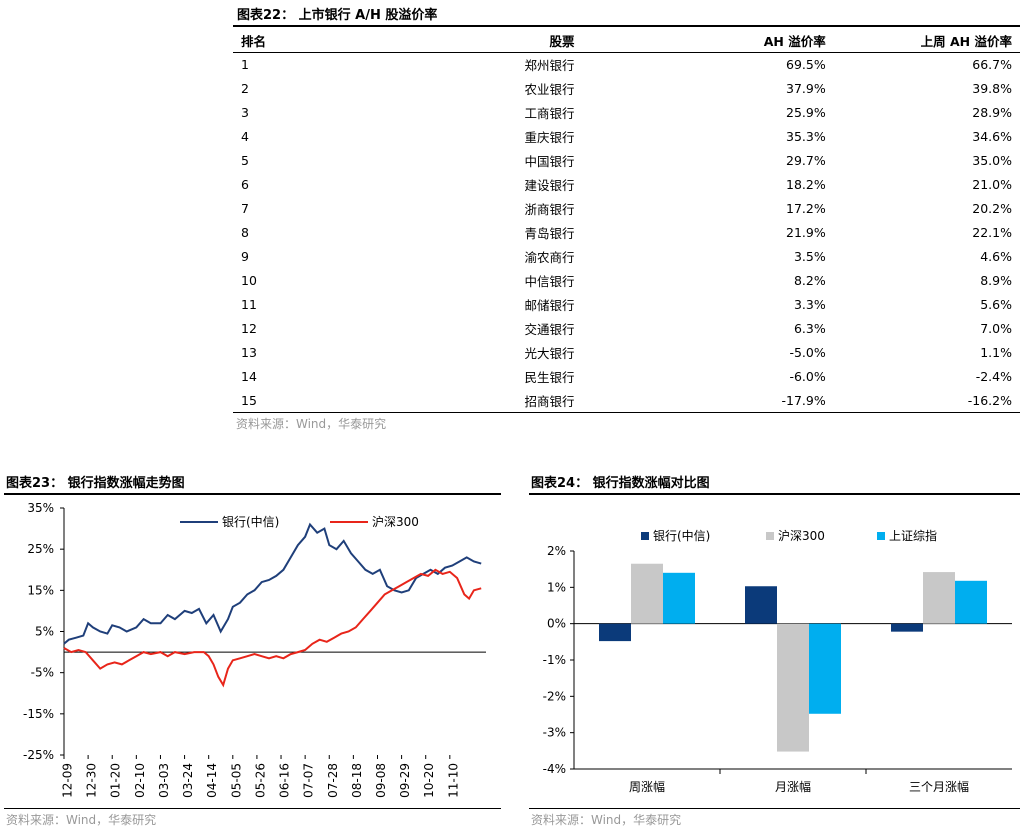 This screenshot has width=1030, height=832. Describe the element at coordinates (549, 113) in the screenshot. I see `stock-cell: 工商银行` at that location.